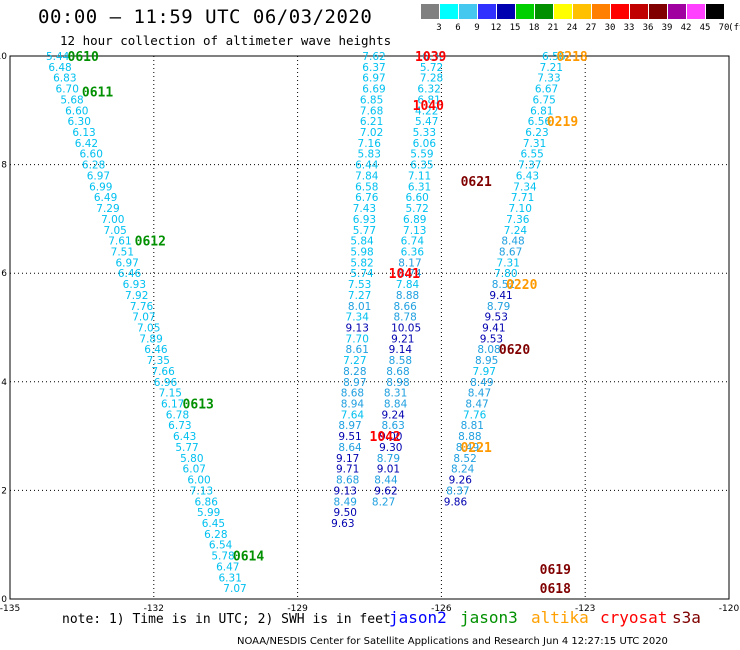 Image resolution: width=740 pixels, height=650 pixels. I want to click on wave-height-label: 6.35, so click(421, 166).